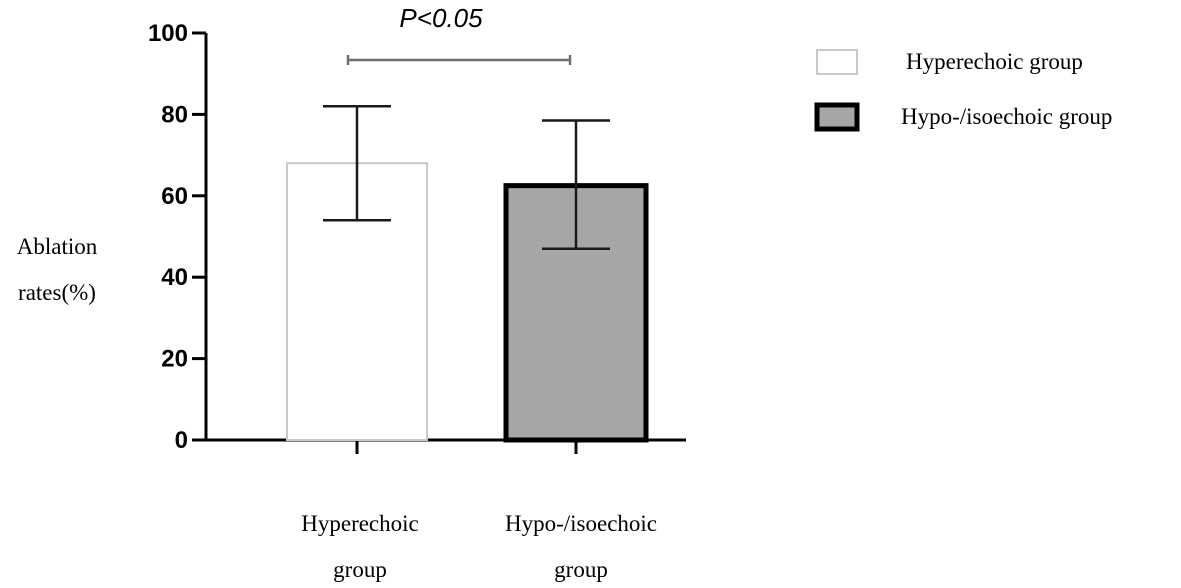  Describe the element at coordinates (174, 277) in the screenshot. I see `y-tick-label: 40` at that location.